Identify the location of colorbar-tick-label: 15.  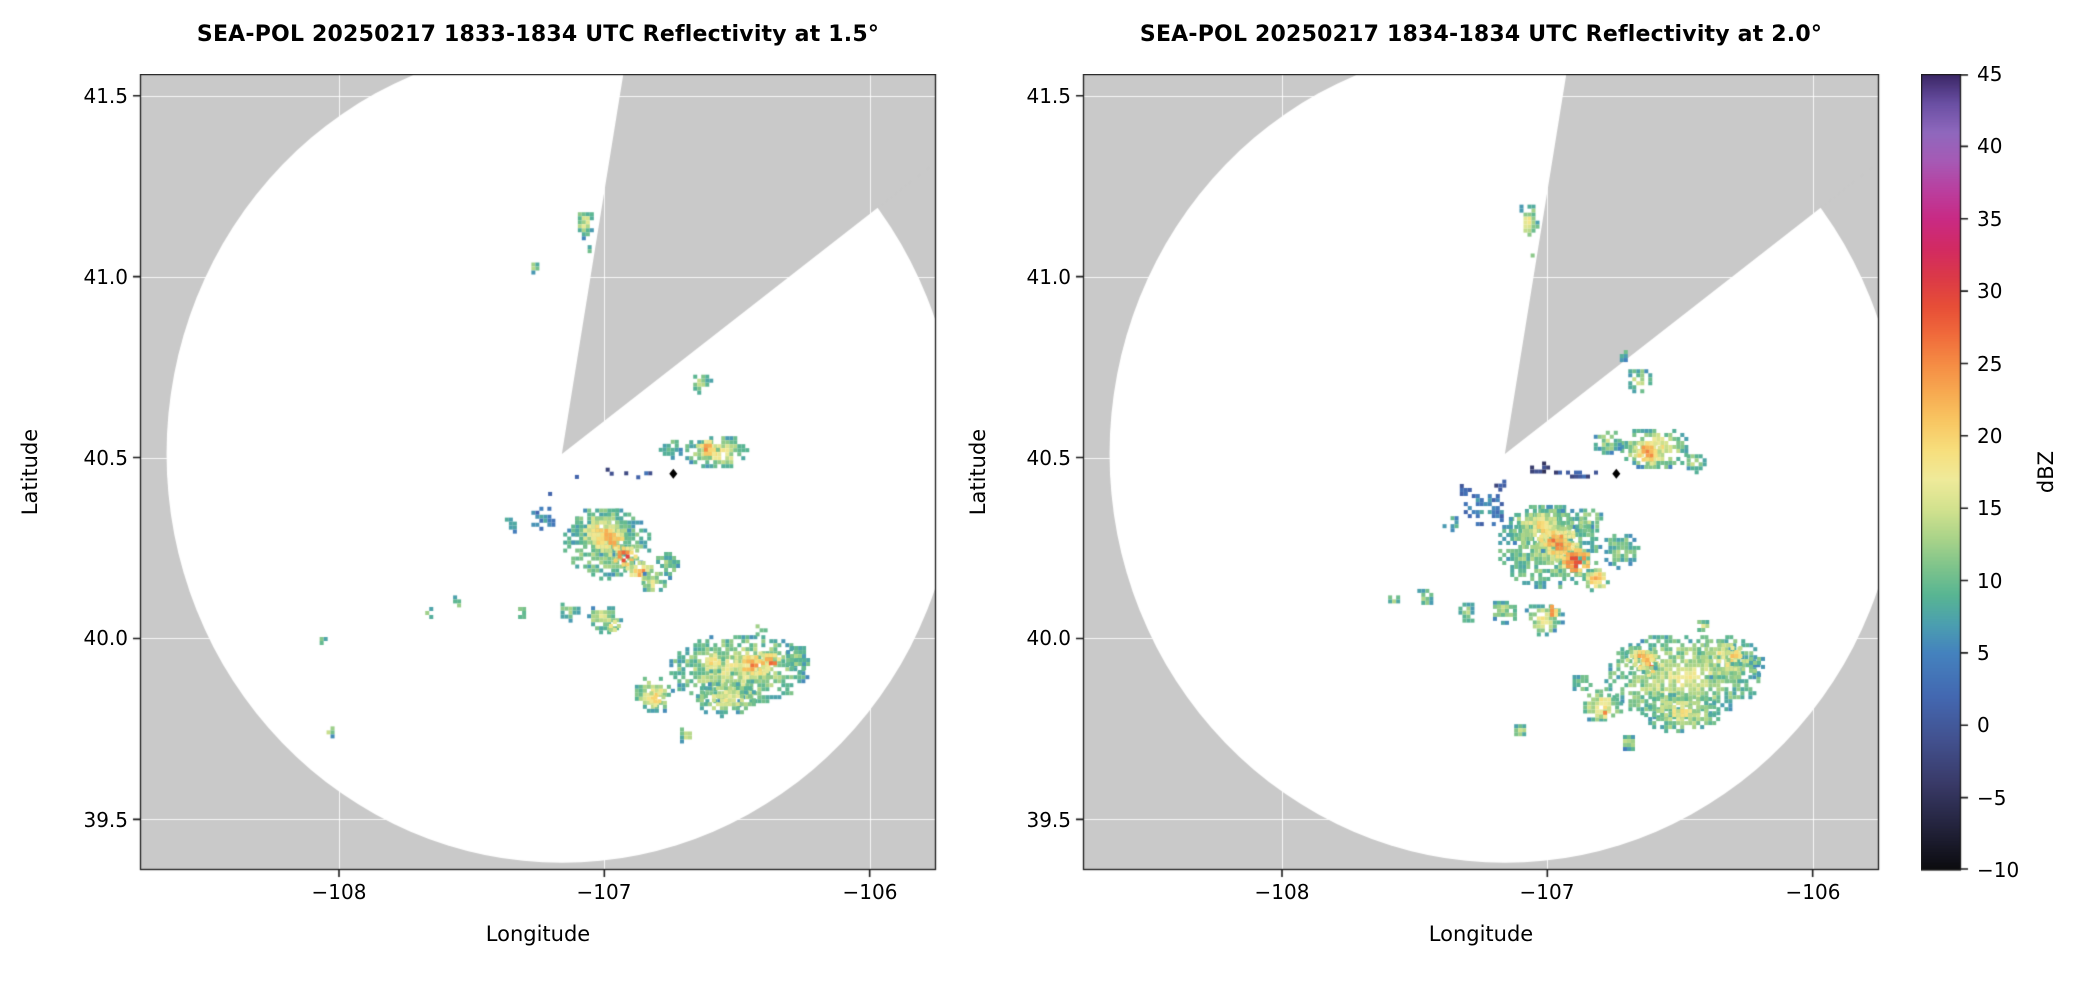
(1990, 508).